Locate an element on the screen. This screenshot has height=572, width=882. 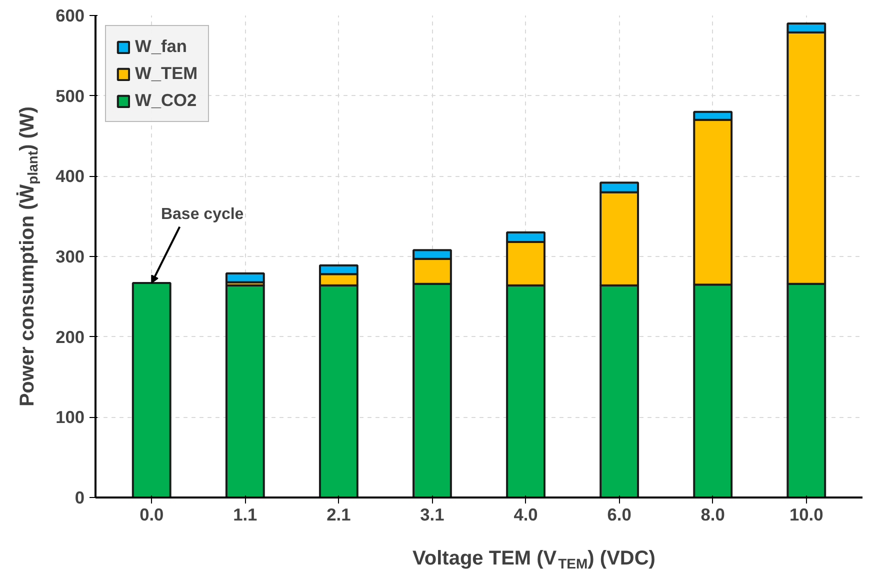
x-tick-label: 10.0 is located at coordinates (807, 514).